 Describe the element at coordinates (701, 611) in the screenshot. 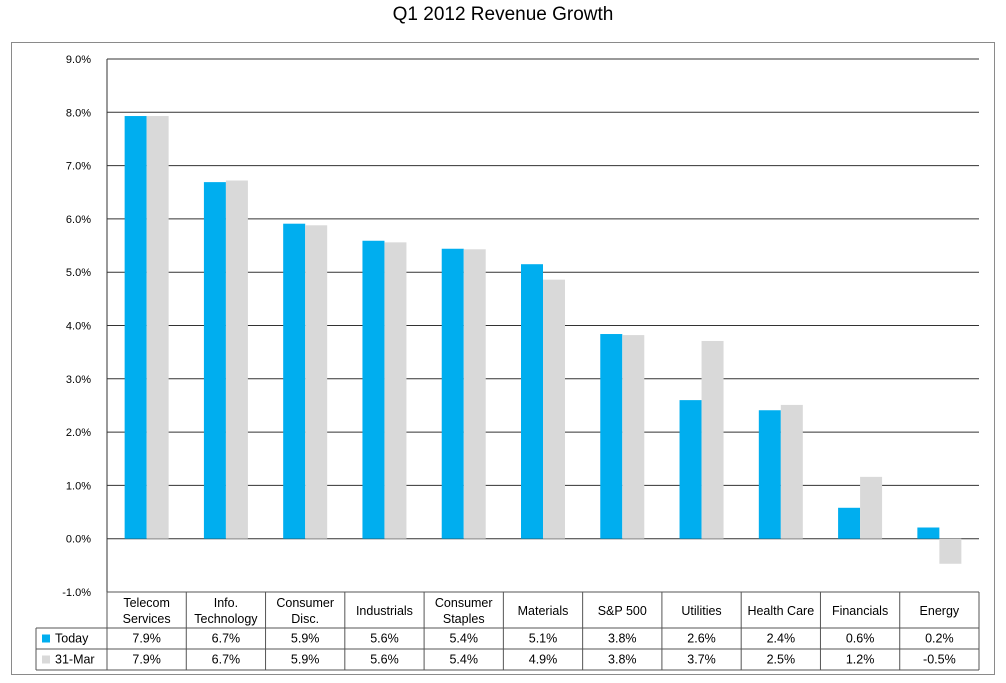

I see `category-label: Utilities` at that location.